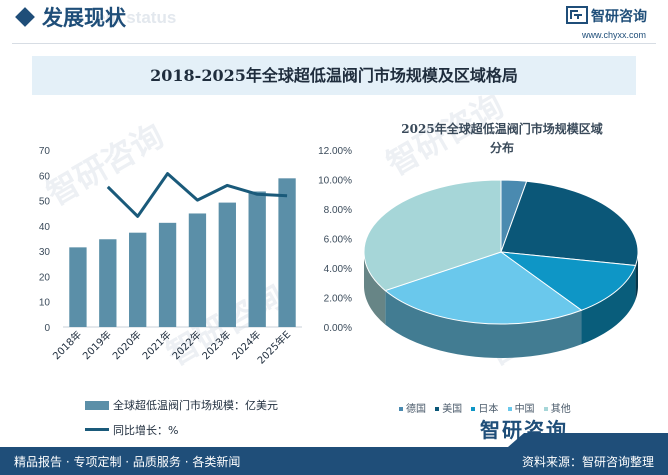  Describe the element at coordinates (338, 299) in the screenshot. I see `right-axis-tick: 2.00%` at that location.